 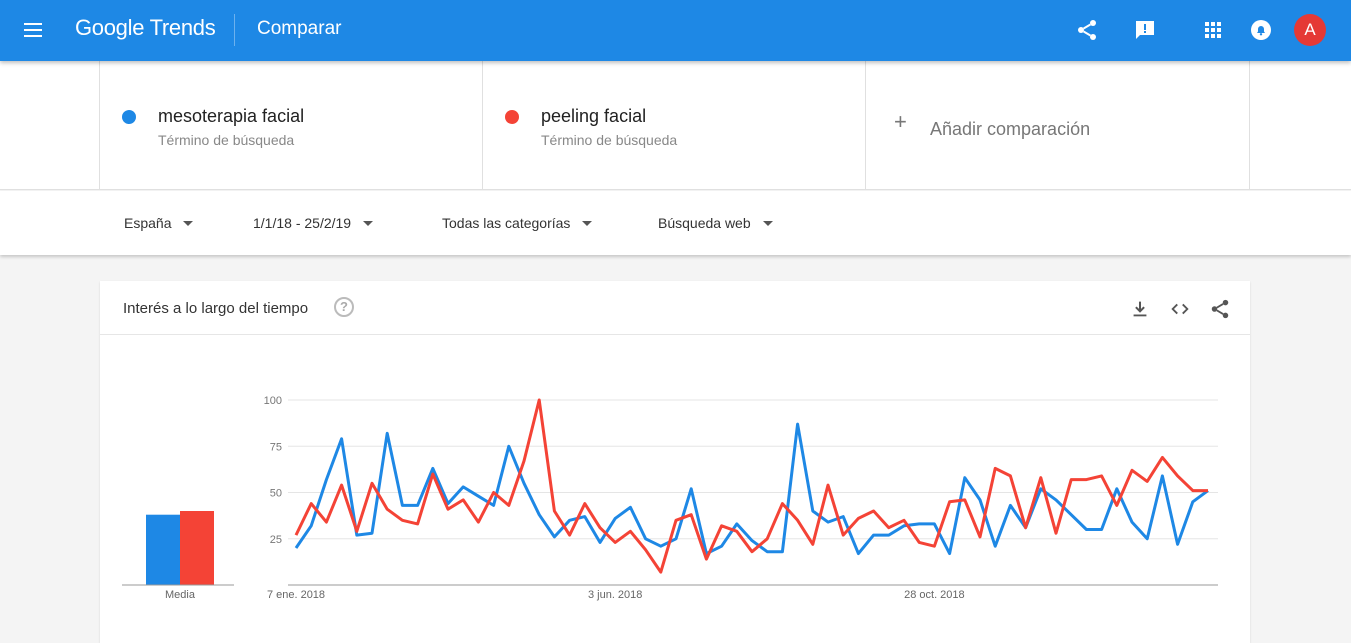 What do you see at coordinates (145, 28) in the screenshot?
I see `google-trends-logo: Google Trends` at bounding box center [145, 28].